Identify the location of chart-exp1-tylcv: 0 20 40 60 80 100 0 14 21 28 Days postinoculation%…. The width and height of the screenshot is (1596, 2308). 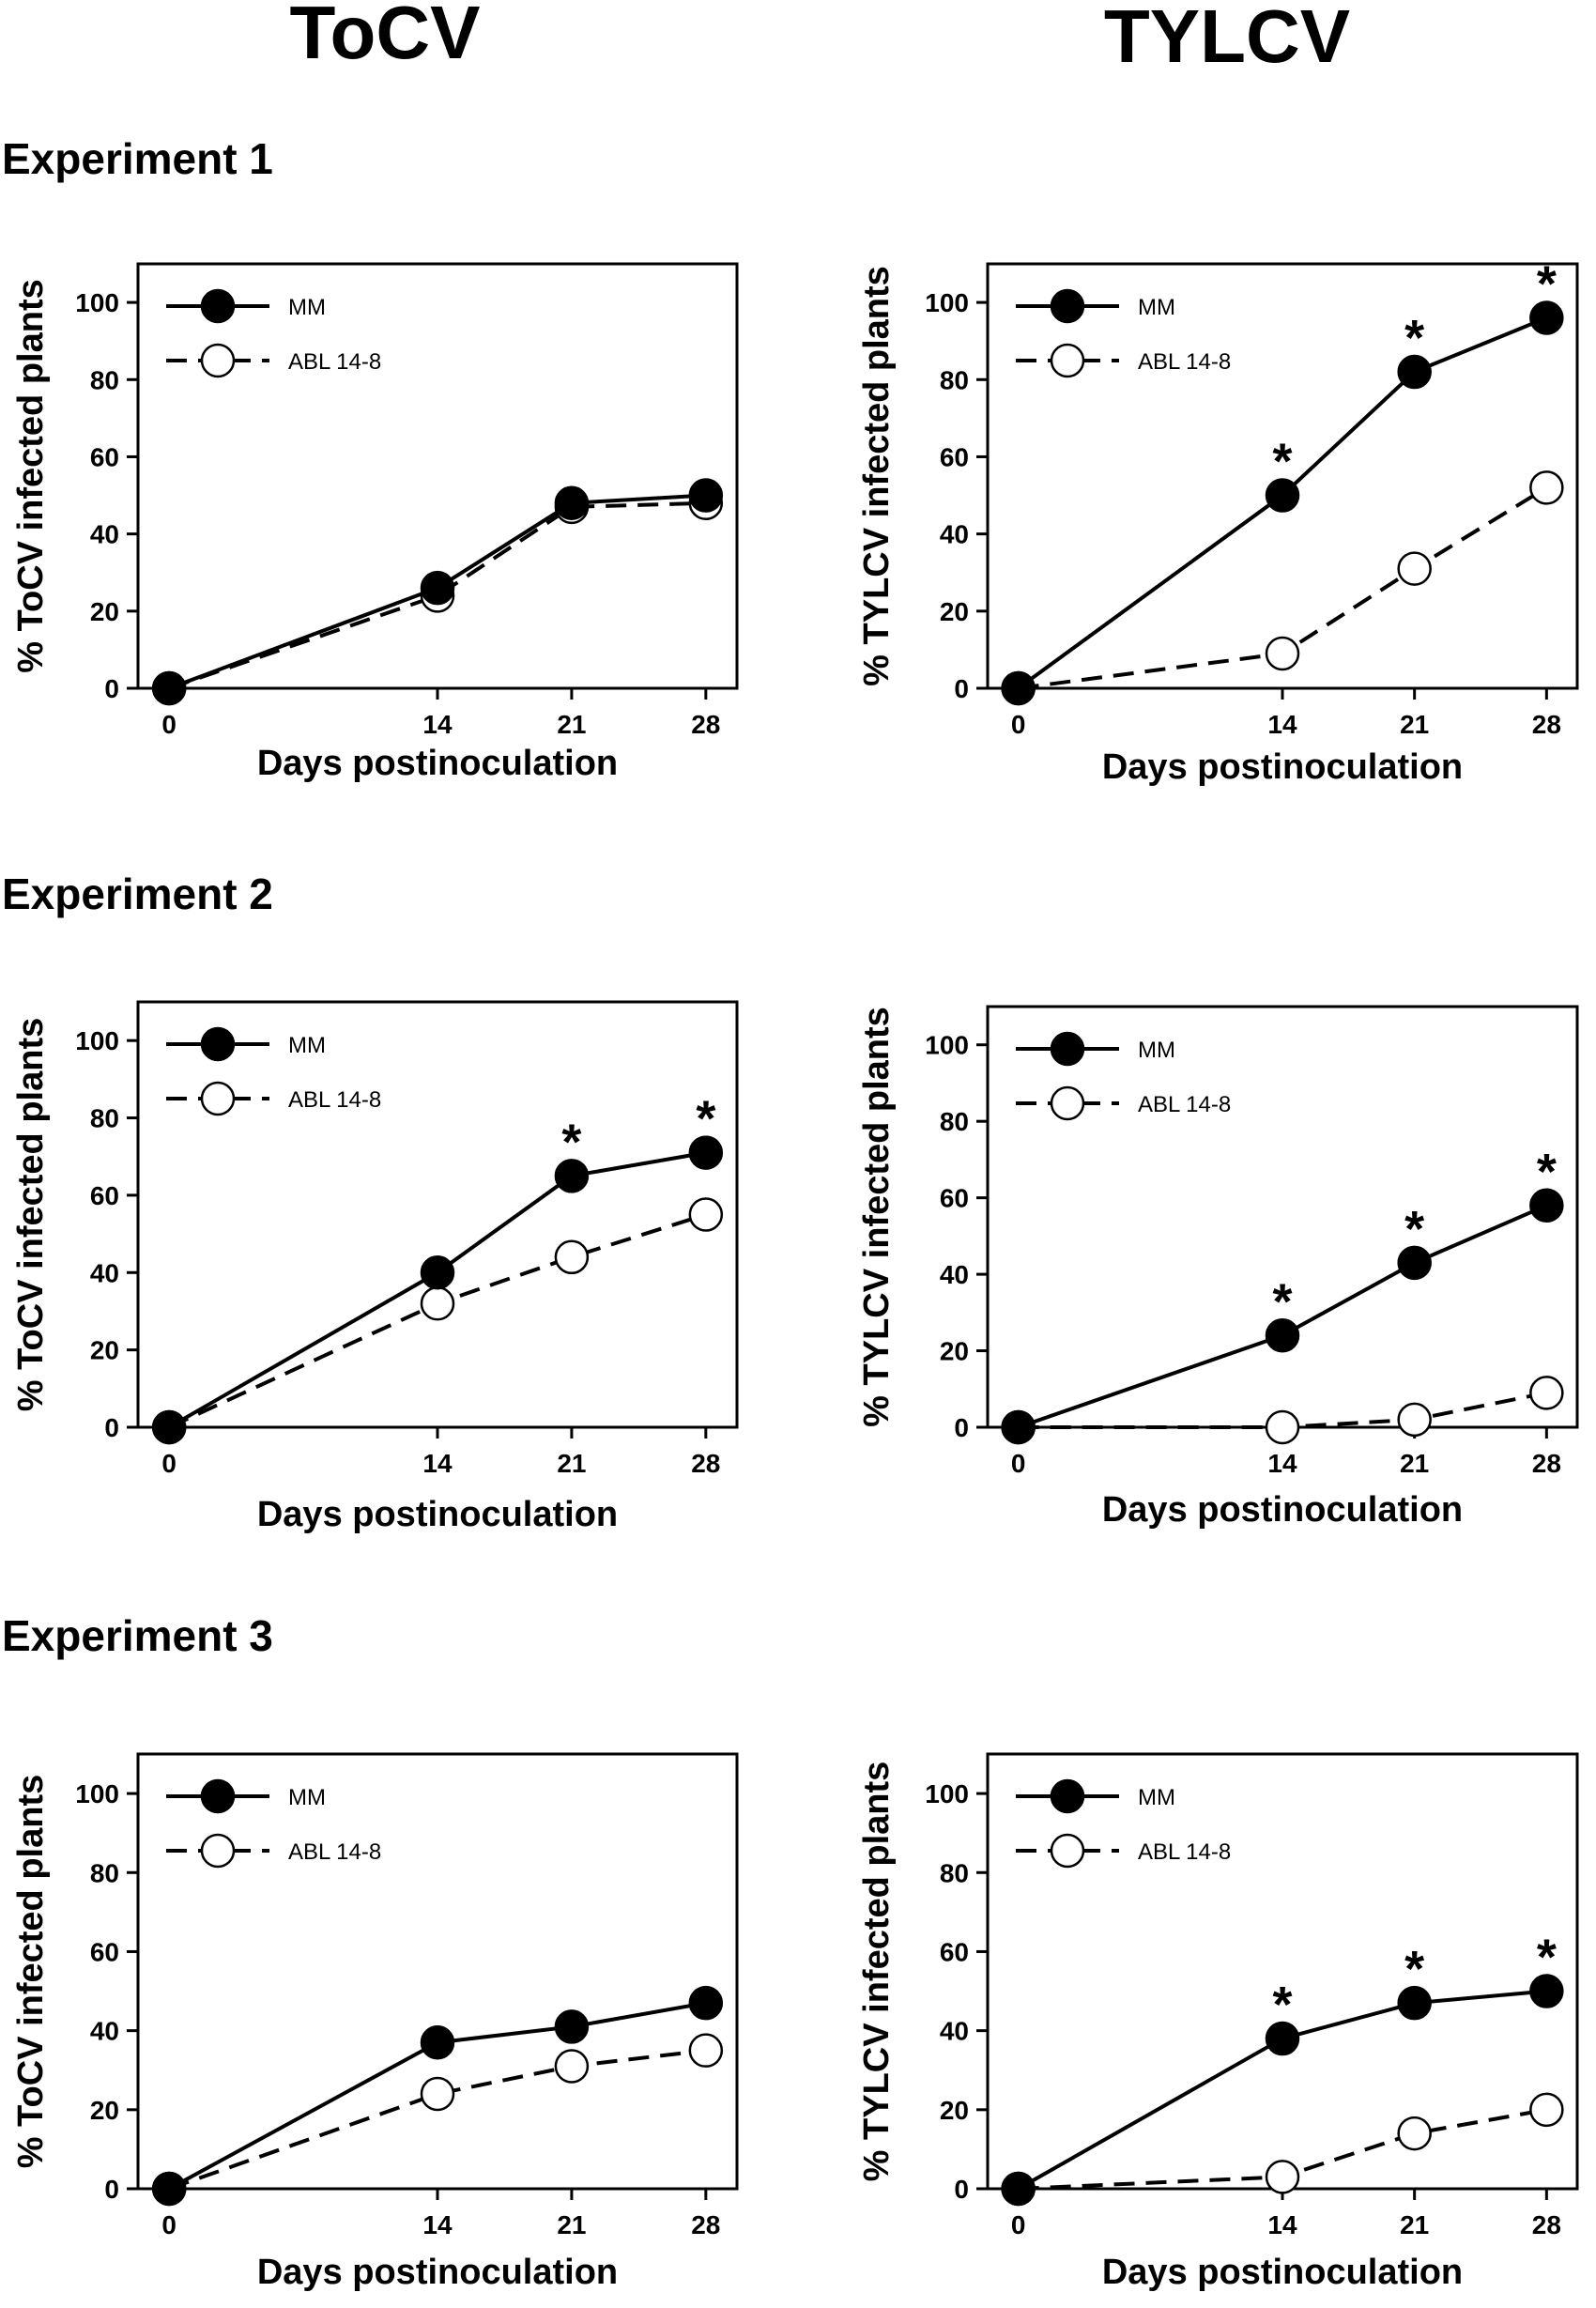
(1218, 521).